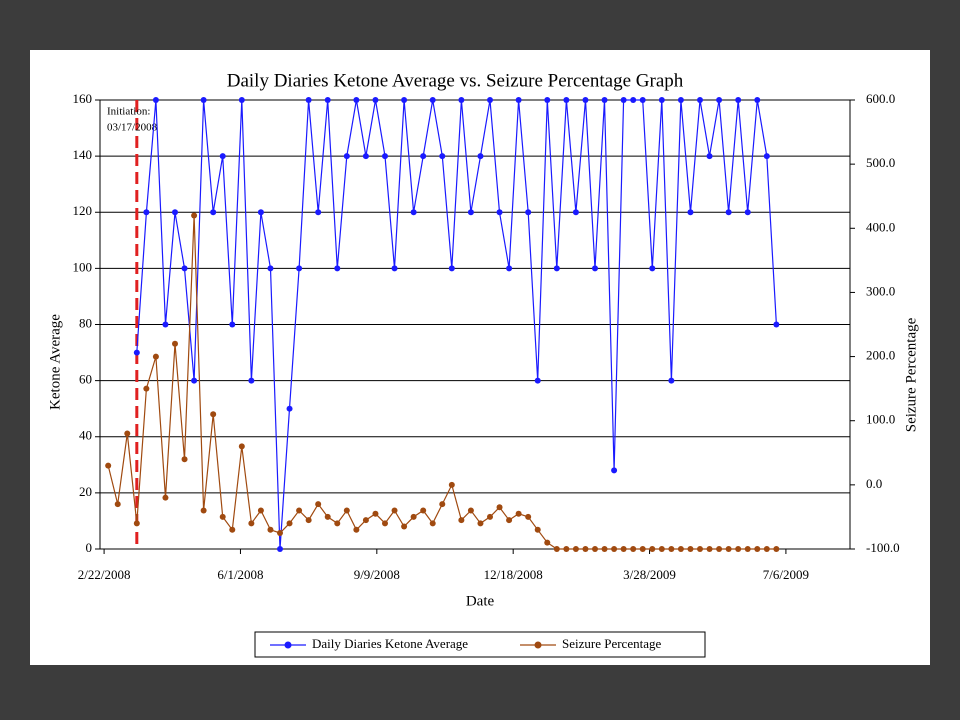 This screenshot has width=960, height=720. Describe the element at coordinates (874, 483) in the screenshot. I see `y2-tick-label: 0.0` at that location.